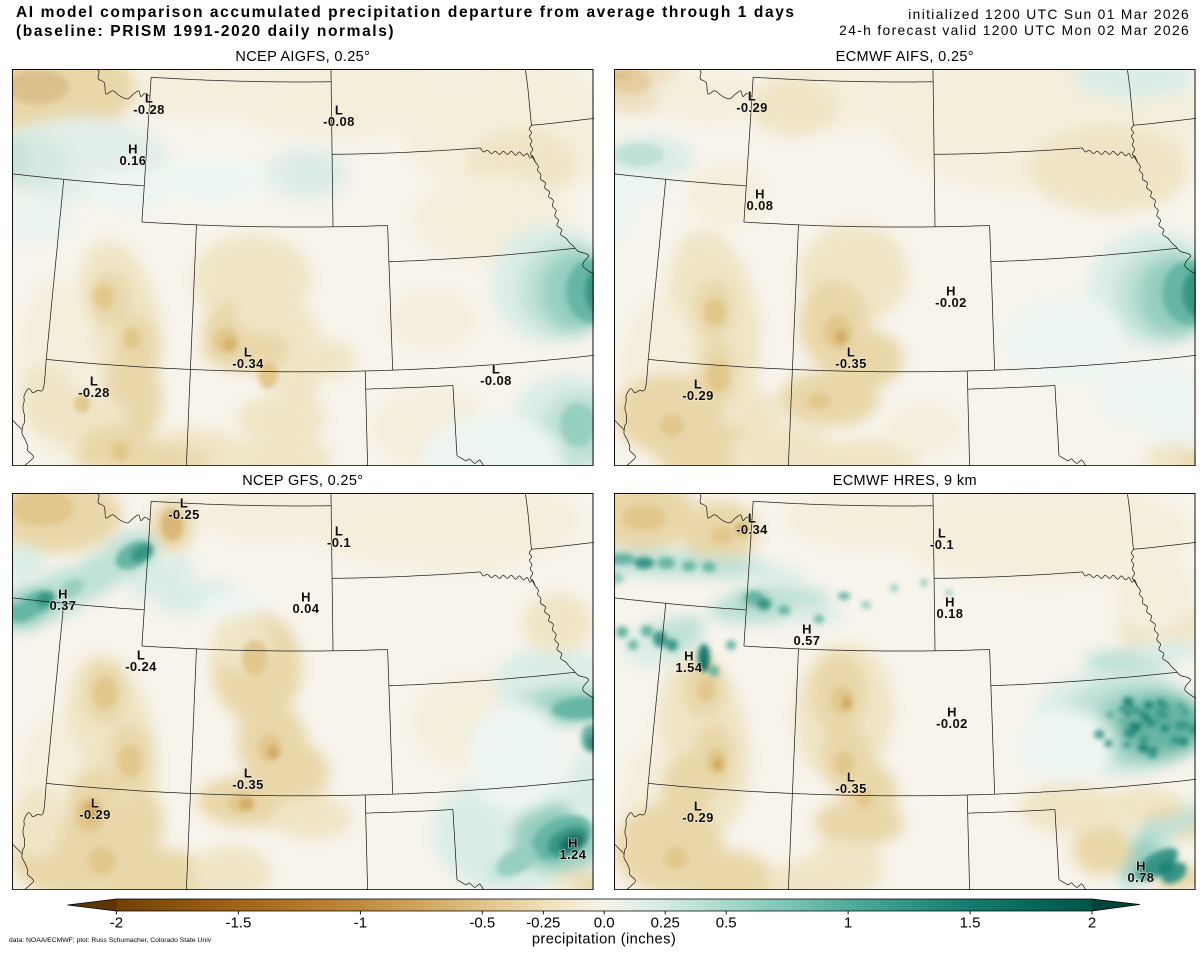 The height and width of the screenshot is (954, 1203). I want to click on svg-text: -1, so click(360, 923).